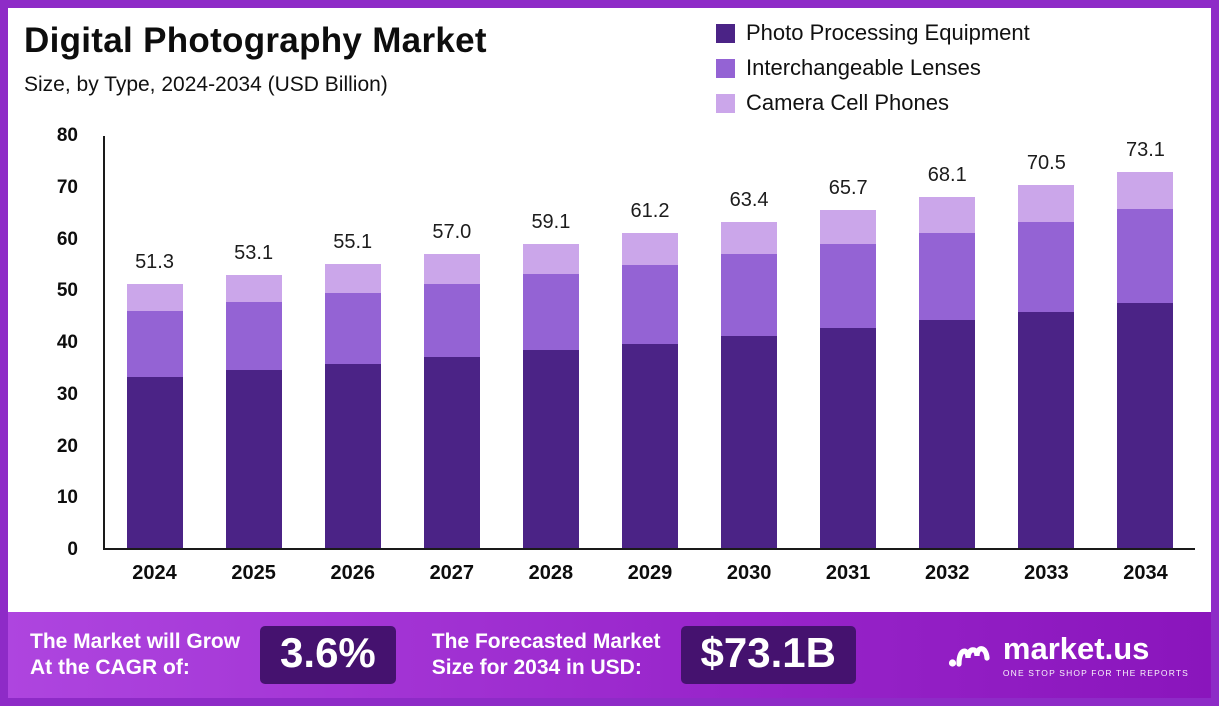  Describe the element at coordinates (253, 573) in the screenshot. I see `x-axis-label: 2025` at that location.